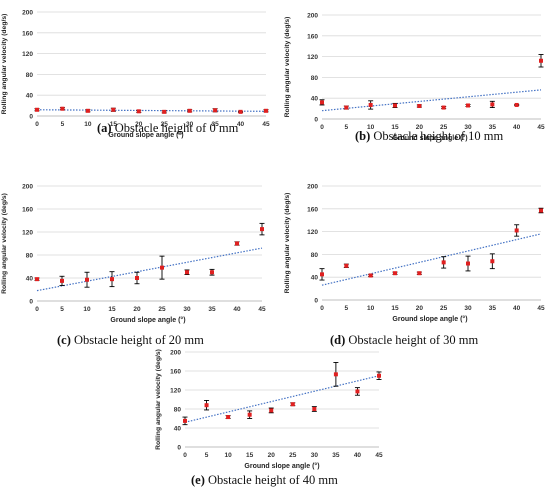 The image size is (550, 498). Describe the element at coordinates (437, 136) in the screenshot. I see `caption-b-text: Obstacle height of 10 mm` at that location.